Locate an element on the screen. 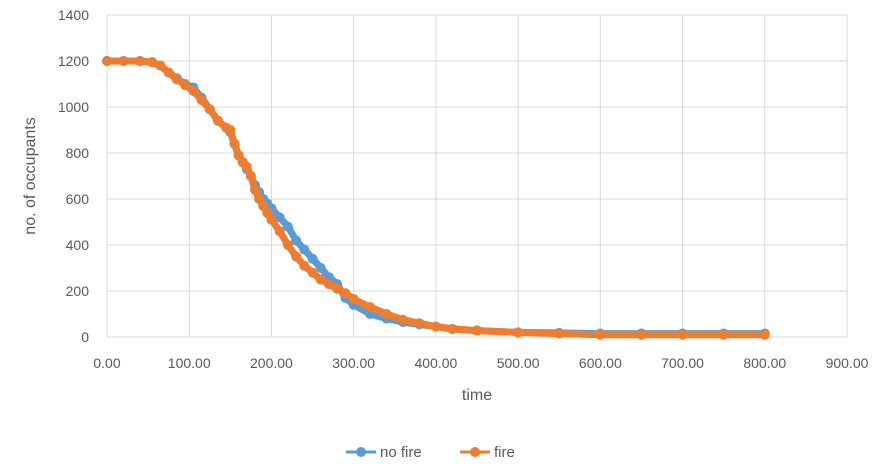 This screenshot has height=464, width=881. x-tick-label: 200.00 is located at coordinates (271, 363).